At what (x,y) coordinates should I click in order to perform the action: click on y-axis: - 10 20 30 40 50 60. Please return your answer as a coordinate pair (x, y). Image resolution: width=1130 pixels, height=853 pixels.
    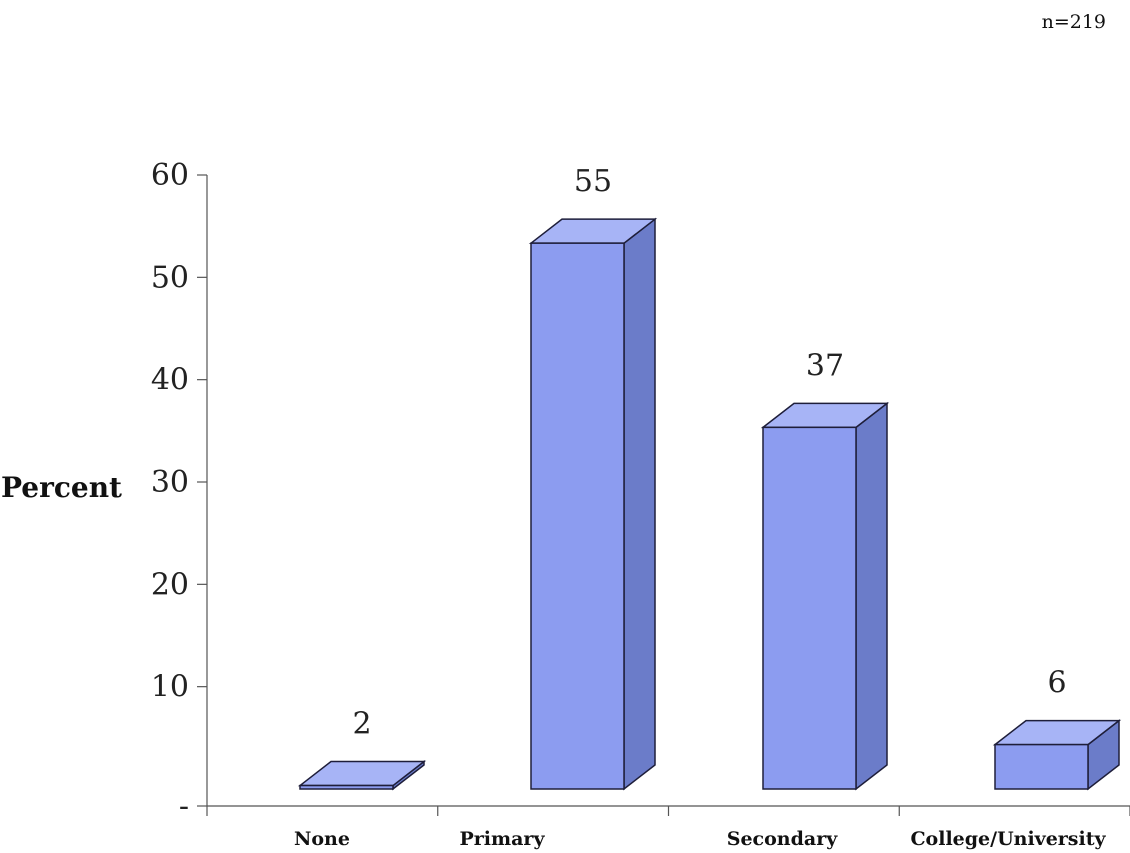
    Looking at the image, I should click on (179, 491).